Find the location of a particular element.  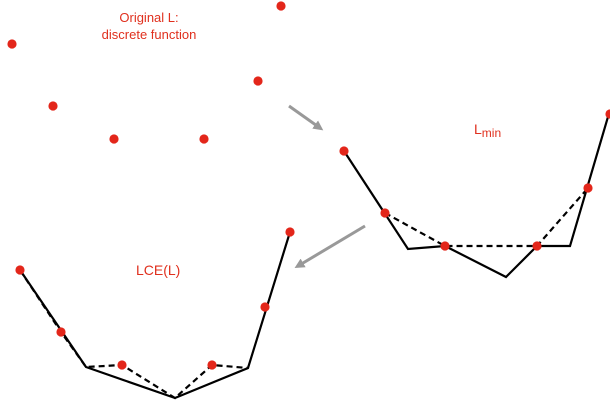

lce-dashed-curve is located at coordinates (134, 334).